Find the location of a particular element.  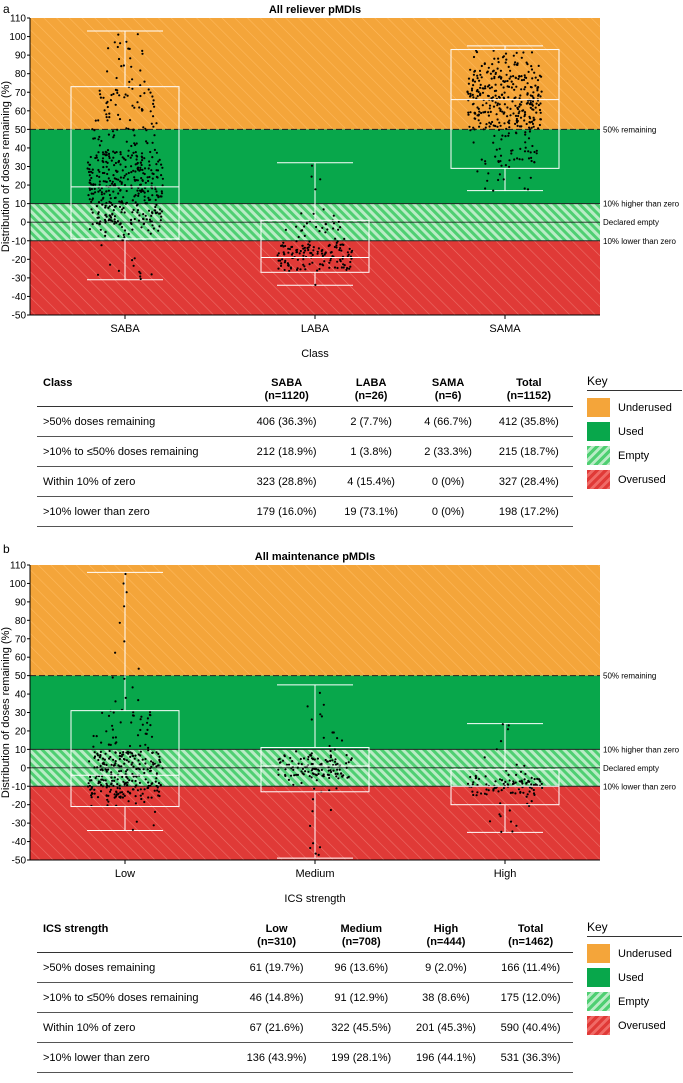

y-tick-label: 50 is located at coordinates (21, 676).